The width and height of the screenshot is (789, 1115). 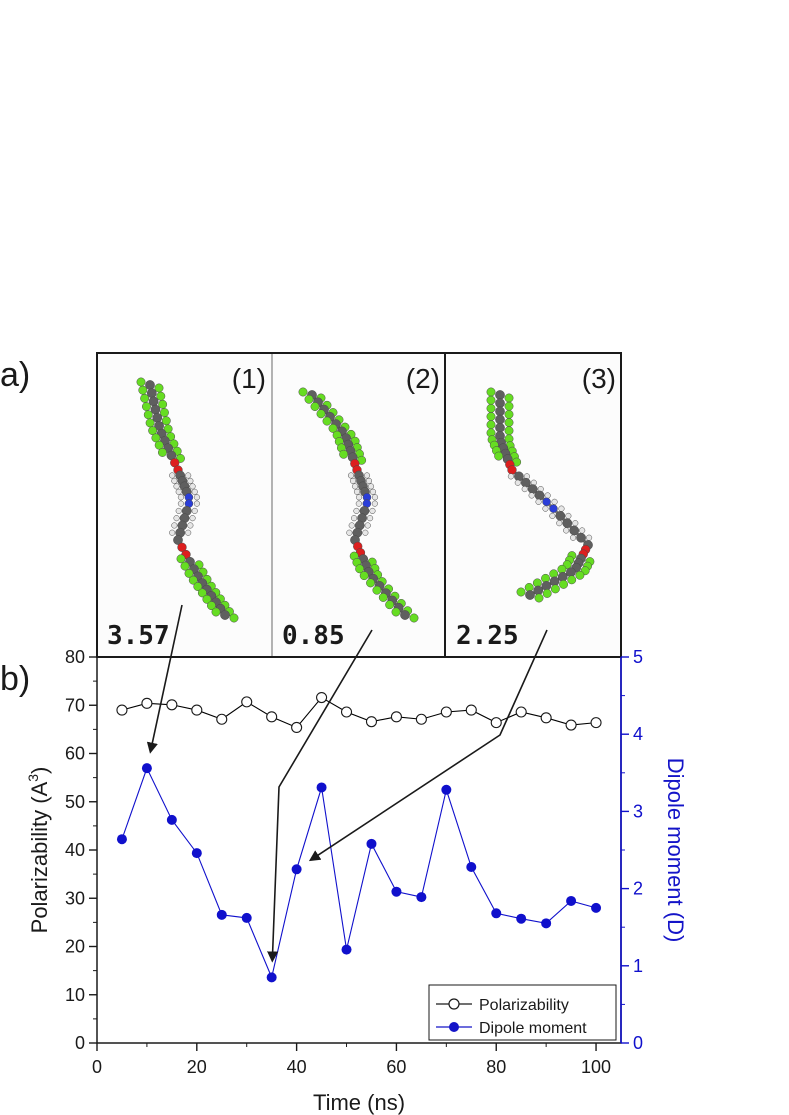 I want to click on left-y-axis-label-text: Polarizability (A, so click(x=39, y=857).